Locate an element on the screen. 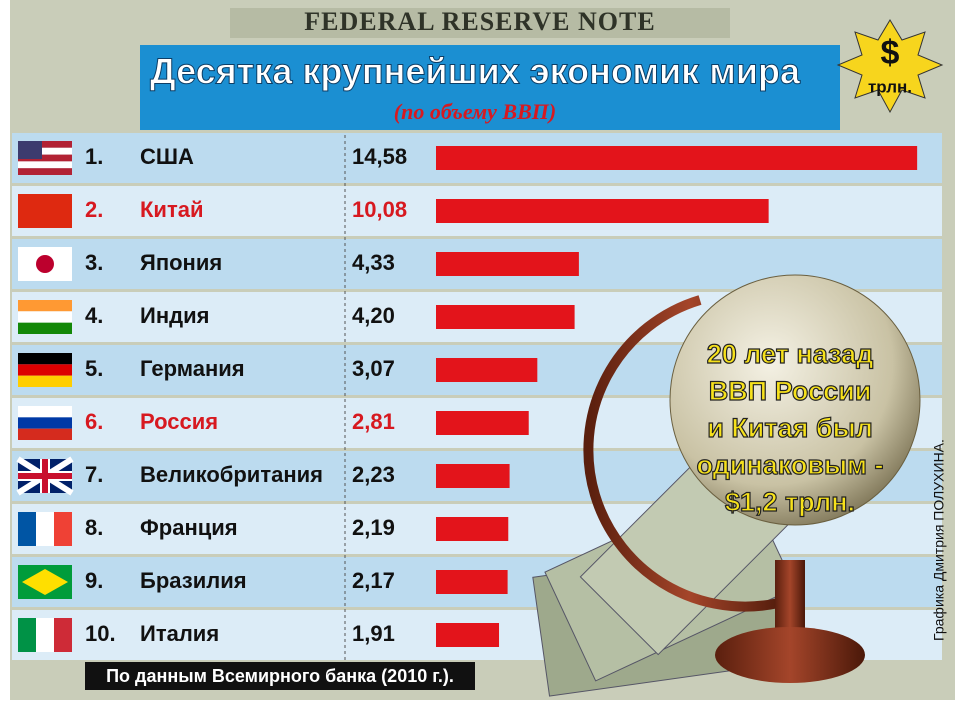 This screenshot has height=725, width=960. category-label: Бразилия is located at coordinates (193, 580).